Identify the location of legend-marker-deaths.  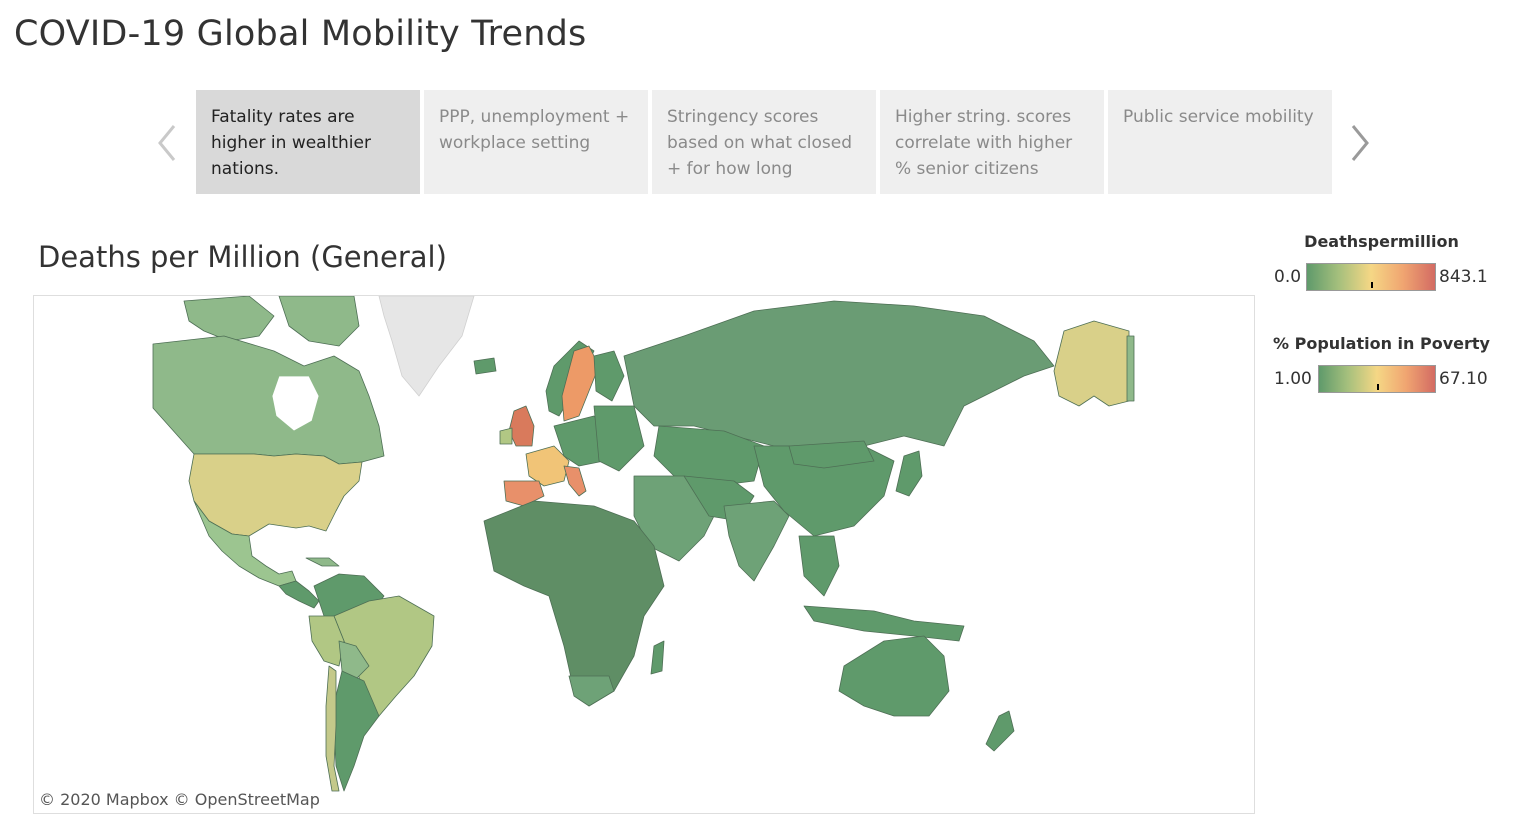
(1372, 285).